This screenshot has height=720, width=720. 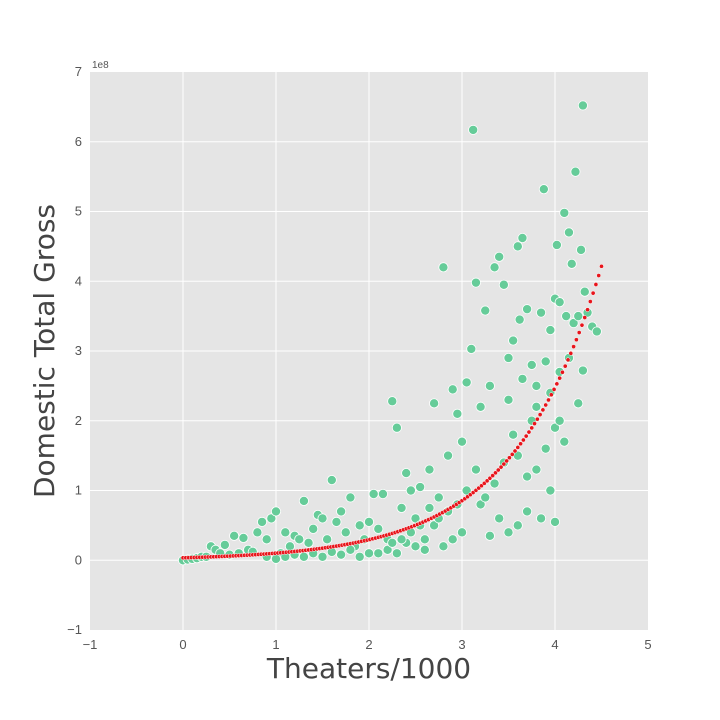 I want to click on x-tick-label: 2, so click(x=368, y=644).